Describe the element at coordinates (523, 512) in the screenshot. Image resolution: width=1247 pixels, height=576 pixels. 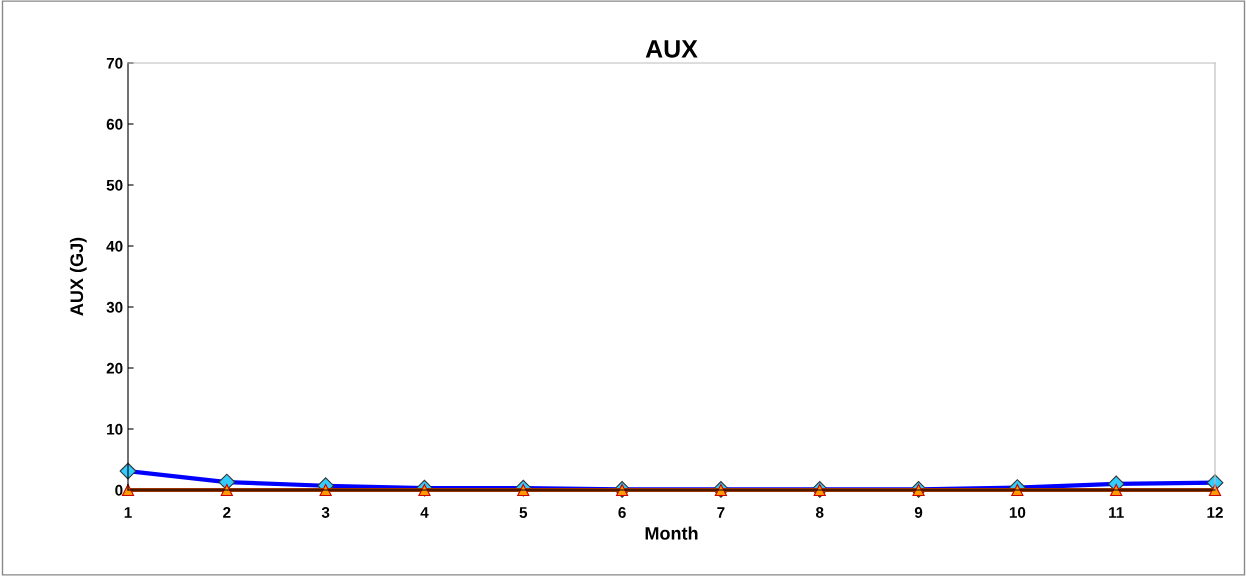
I see `x-tick-label: 5` at that location.